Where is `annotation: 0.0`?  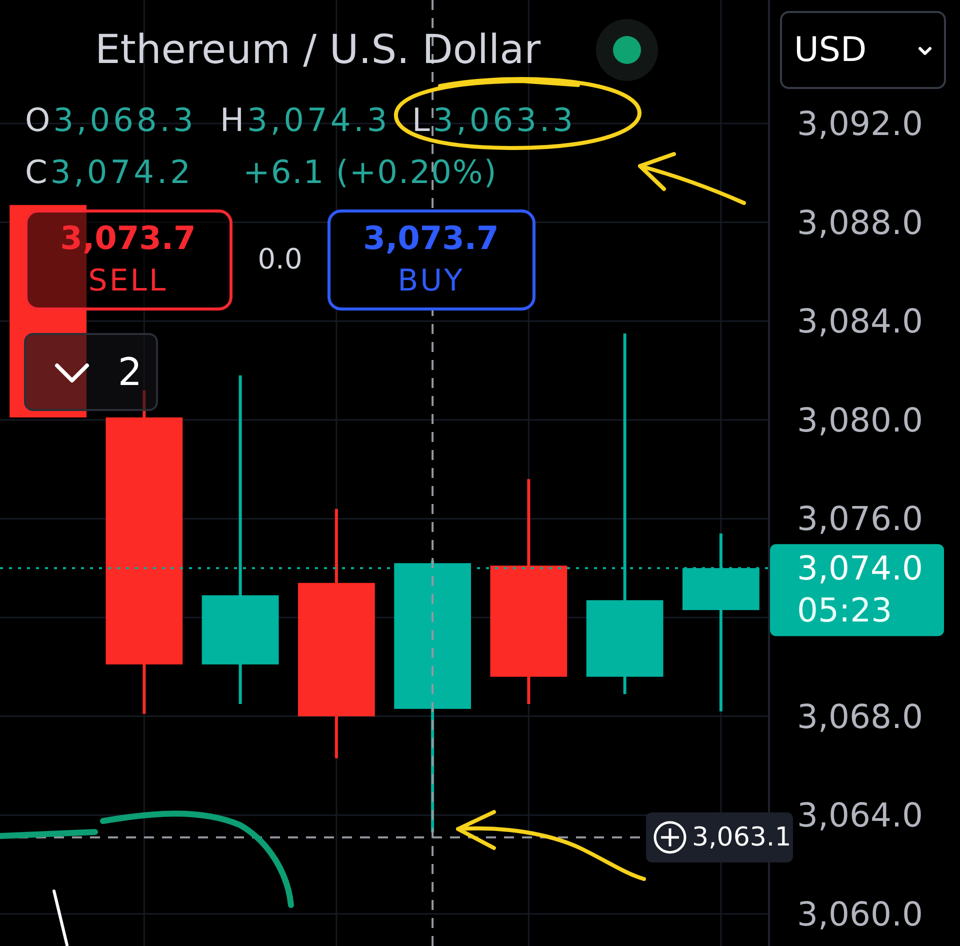 annotation: 0.0 is located at coordinates (280, 259).